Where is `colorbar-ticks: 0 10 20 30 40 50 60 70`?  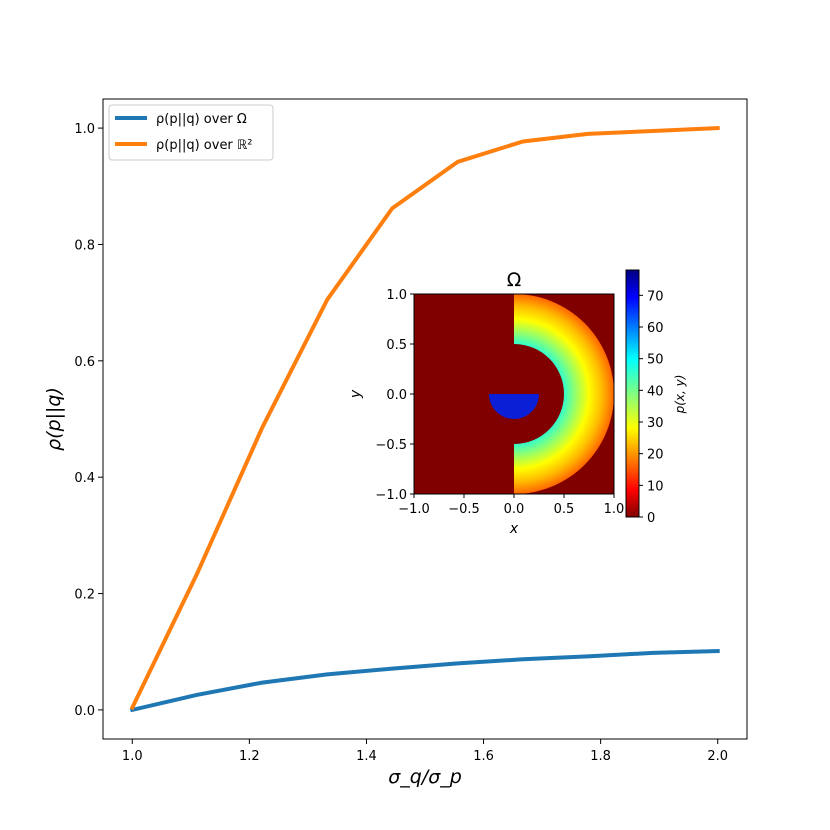
colorbar-ticks: 0 10 20 30 40 50 60 70 is located at coordinates (651, 407).